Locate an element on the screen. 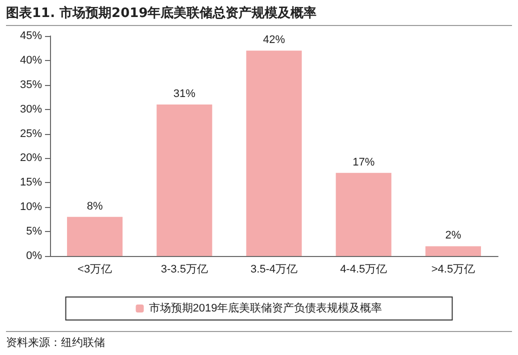  data-label: 8% is located at coordinates (94, 206).